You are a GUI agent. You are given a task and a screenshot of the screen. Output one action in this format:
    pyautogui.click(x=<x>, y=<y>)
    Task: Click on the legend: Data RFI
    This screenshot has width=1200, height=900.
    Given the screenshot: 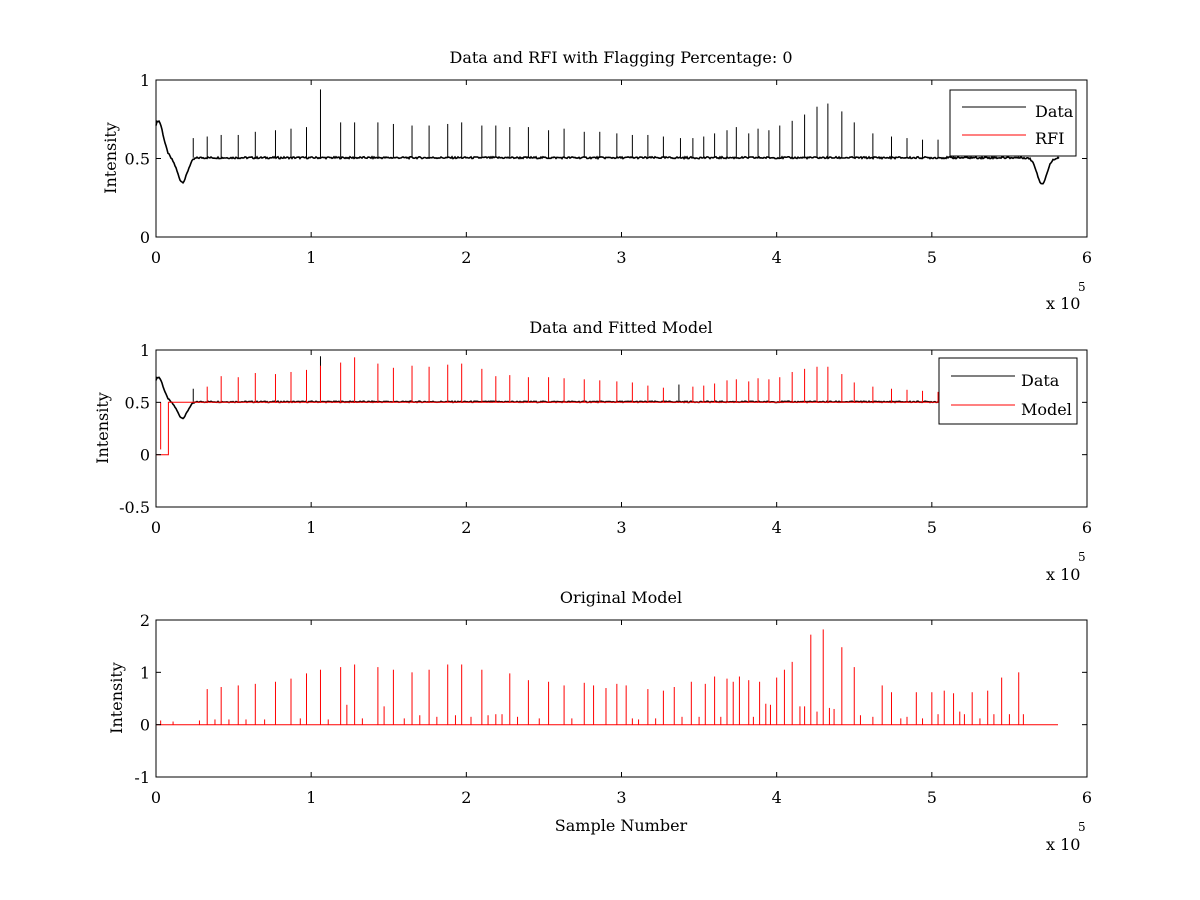 What is the action you would take?
    pyautogui.click(x=1013, y=123)
    